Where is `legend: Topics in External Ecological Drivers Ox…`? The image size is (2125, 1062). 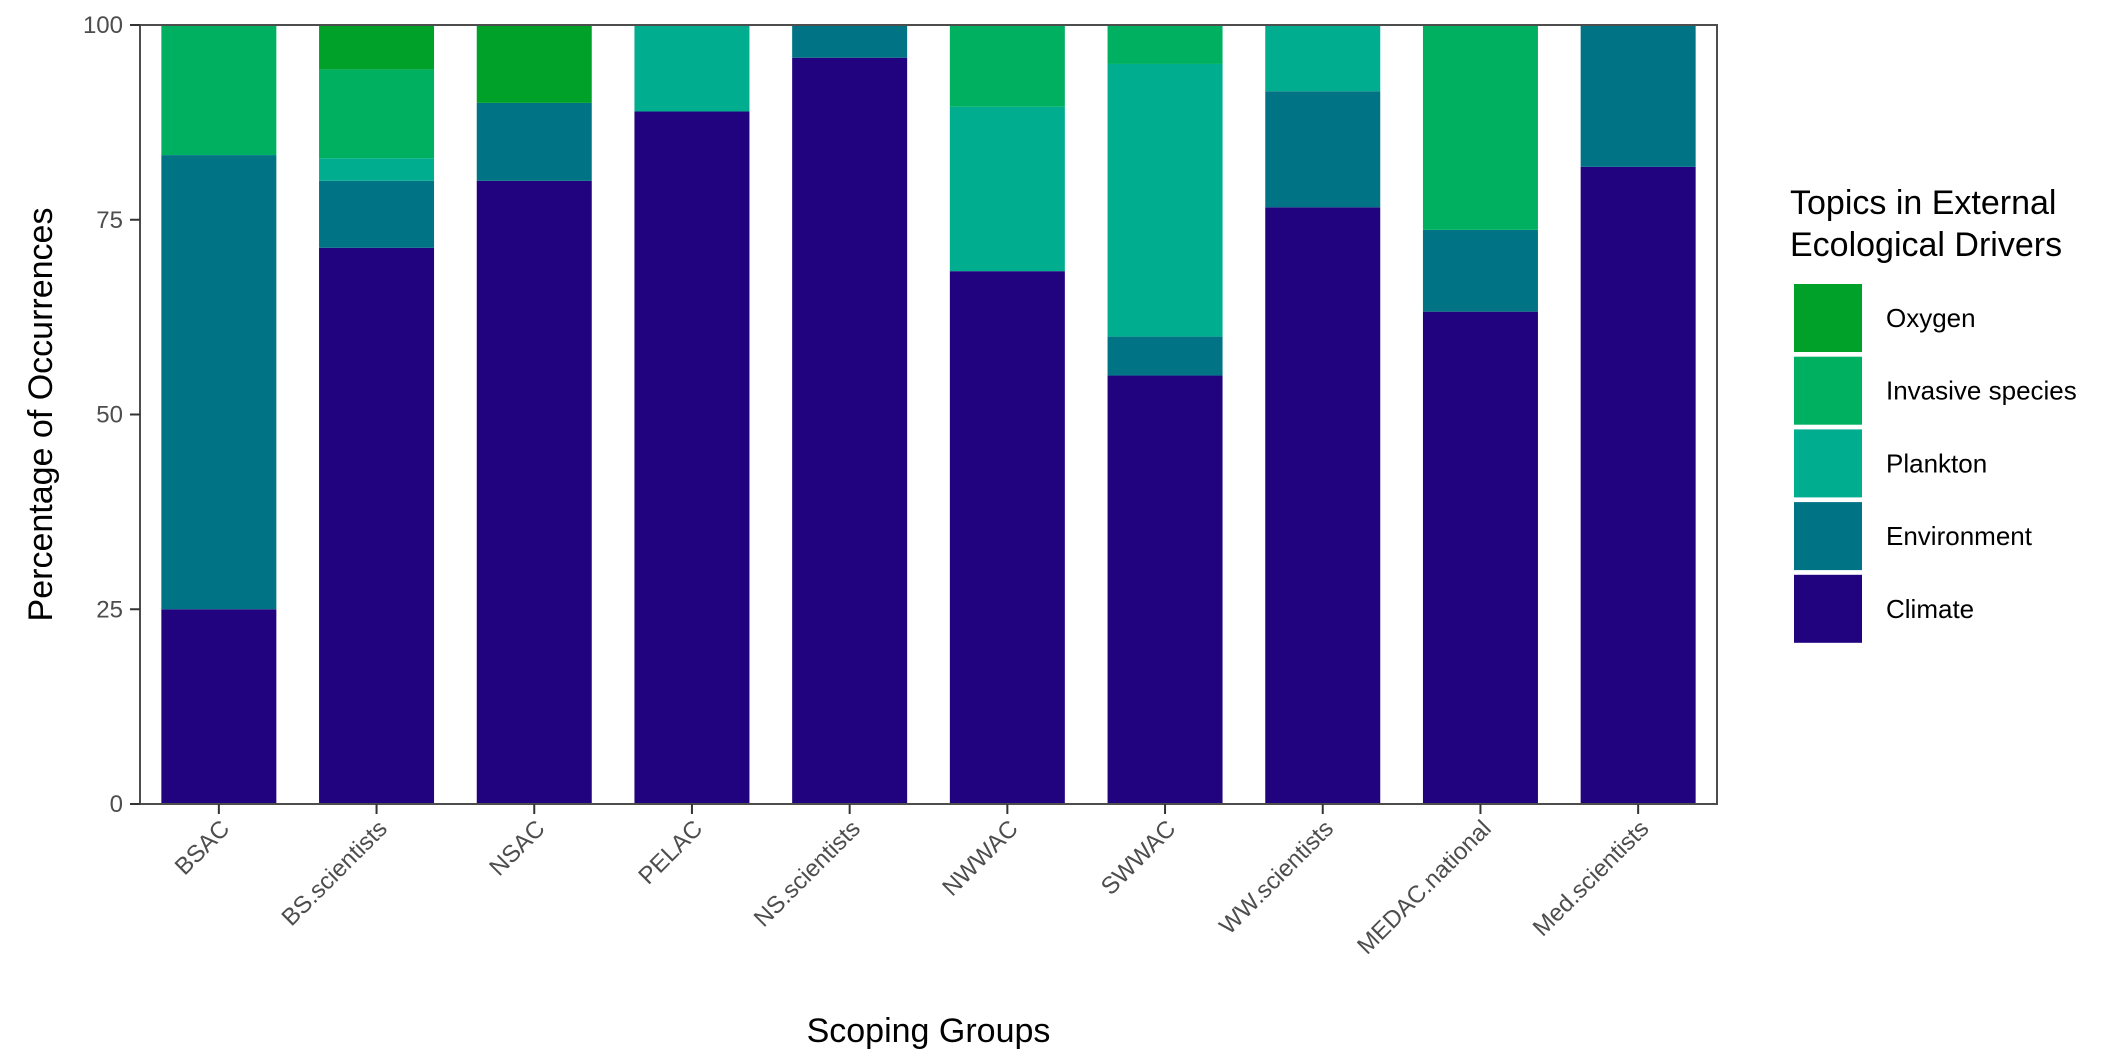
legend: Topics in External Ecological Drivers Ox… is located at coordinates (1933, 413).